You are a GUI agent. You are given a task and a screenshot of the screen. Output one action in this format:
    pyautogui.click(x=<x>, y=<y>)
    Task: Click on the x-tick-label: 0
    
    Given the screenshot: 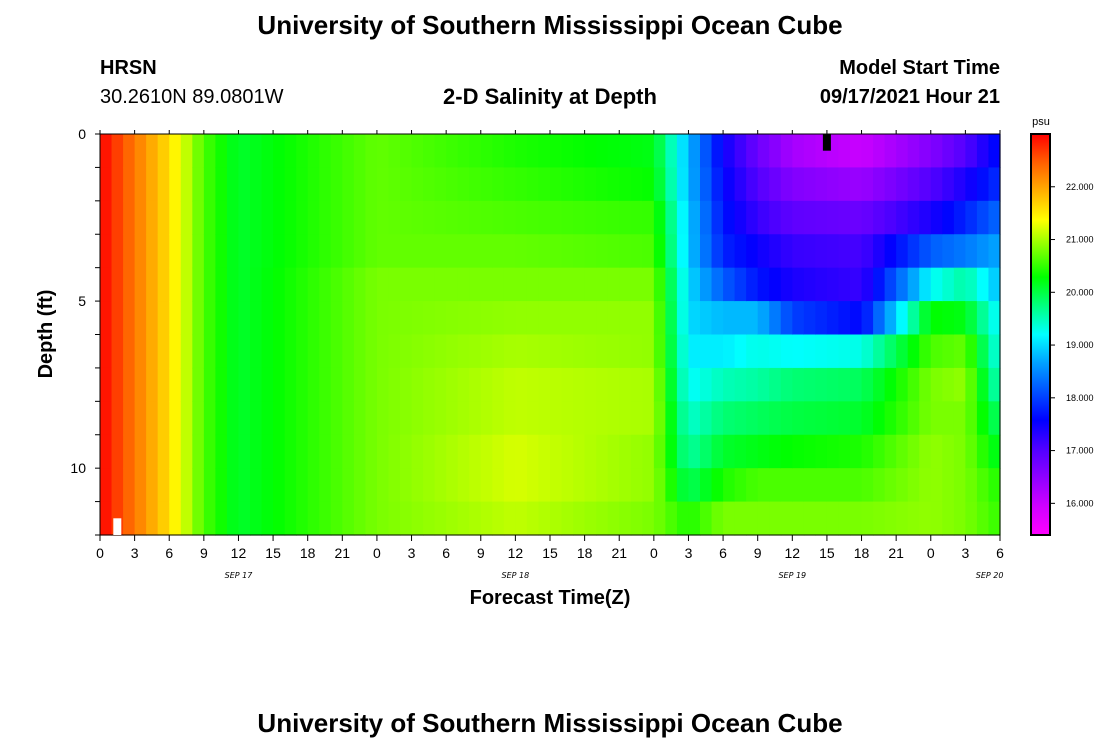 What is the action you would take?
    pyautogui.click(x=377, y=553)
    